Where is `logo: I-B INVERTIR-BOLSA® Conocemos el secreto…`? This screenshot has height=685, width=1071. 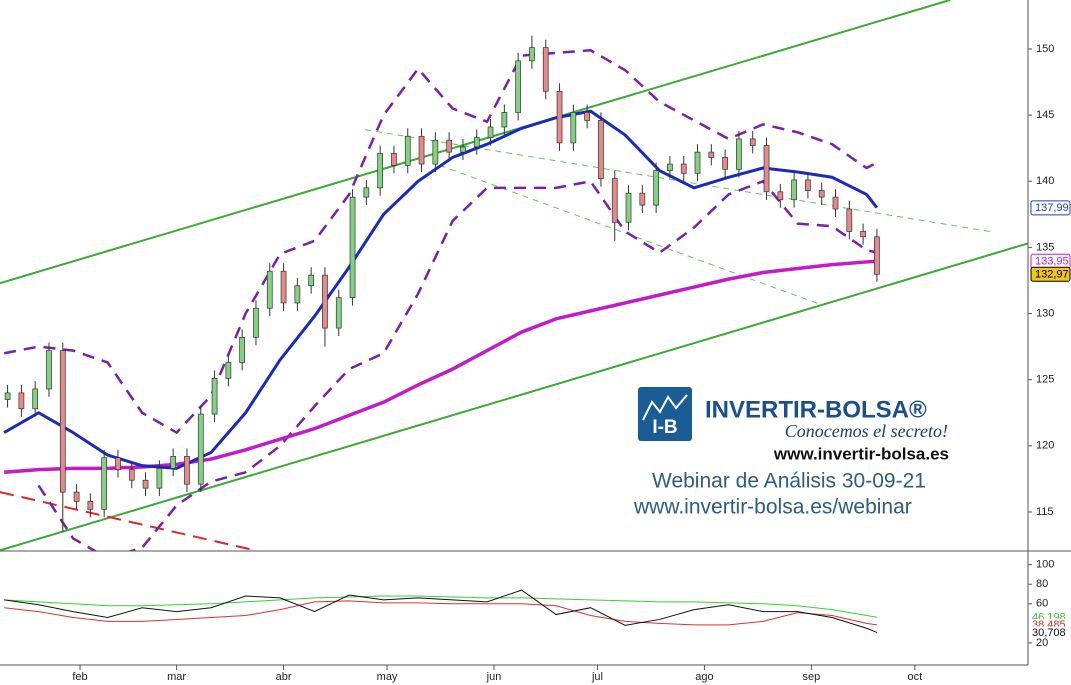
logo: I-B INVERTIR-BOLSA® Conocemos el secreto… is located at coordinates (791, 453).